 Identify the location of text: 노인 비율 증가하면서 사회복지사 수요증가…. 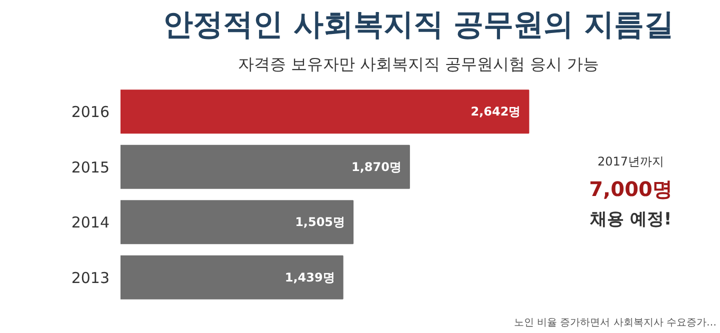
(615, 323).